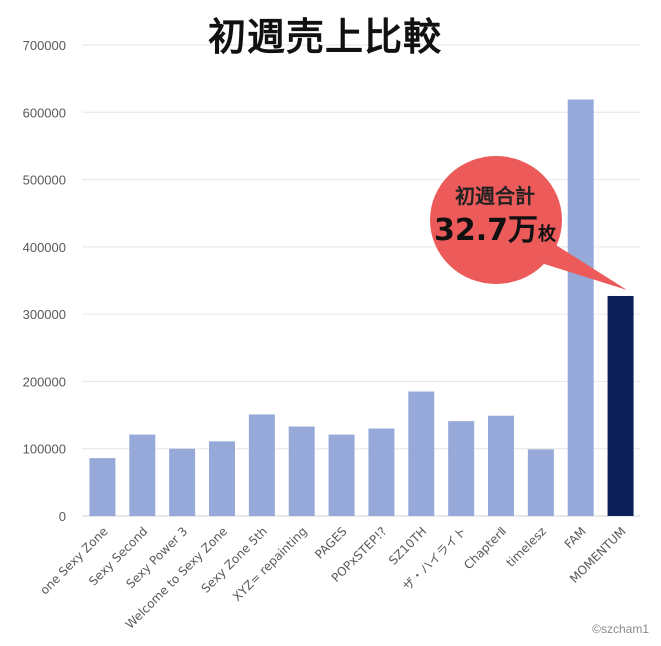 The width and height of the screenshot is (661, 646). I want to click on y-tick-label: 300000, so click(44, 314).